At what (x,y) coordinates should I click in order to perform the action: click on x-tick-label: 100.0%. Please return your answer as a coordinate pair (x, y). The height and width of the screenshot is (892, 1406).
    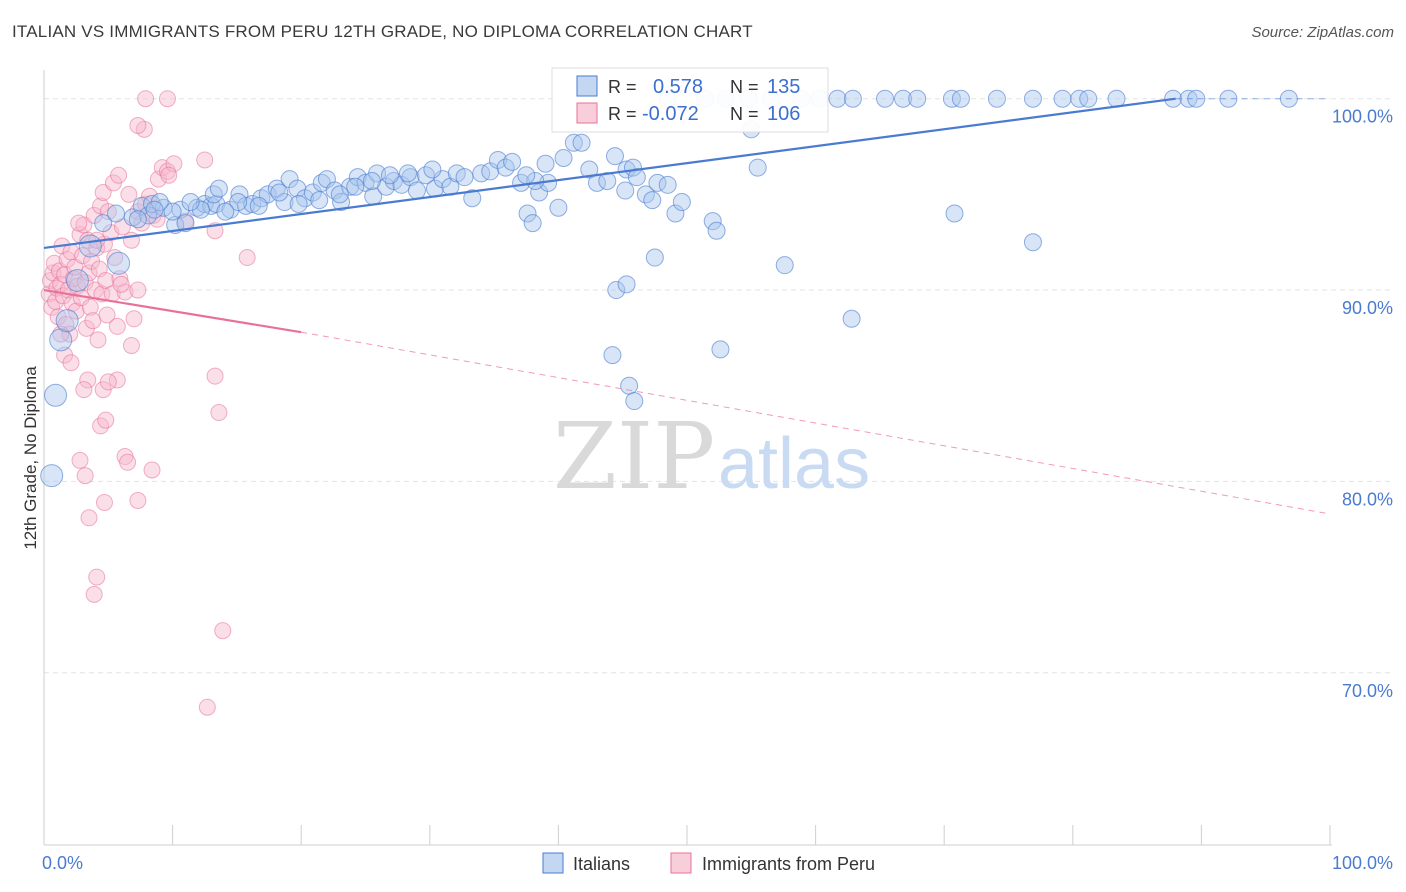
    Looking at the image, I should click on (1362, 863).